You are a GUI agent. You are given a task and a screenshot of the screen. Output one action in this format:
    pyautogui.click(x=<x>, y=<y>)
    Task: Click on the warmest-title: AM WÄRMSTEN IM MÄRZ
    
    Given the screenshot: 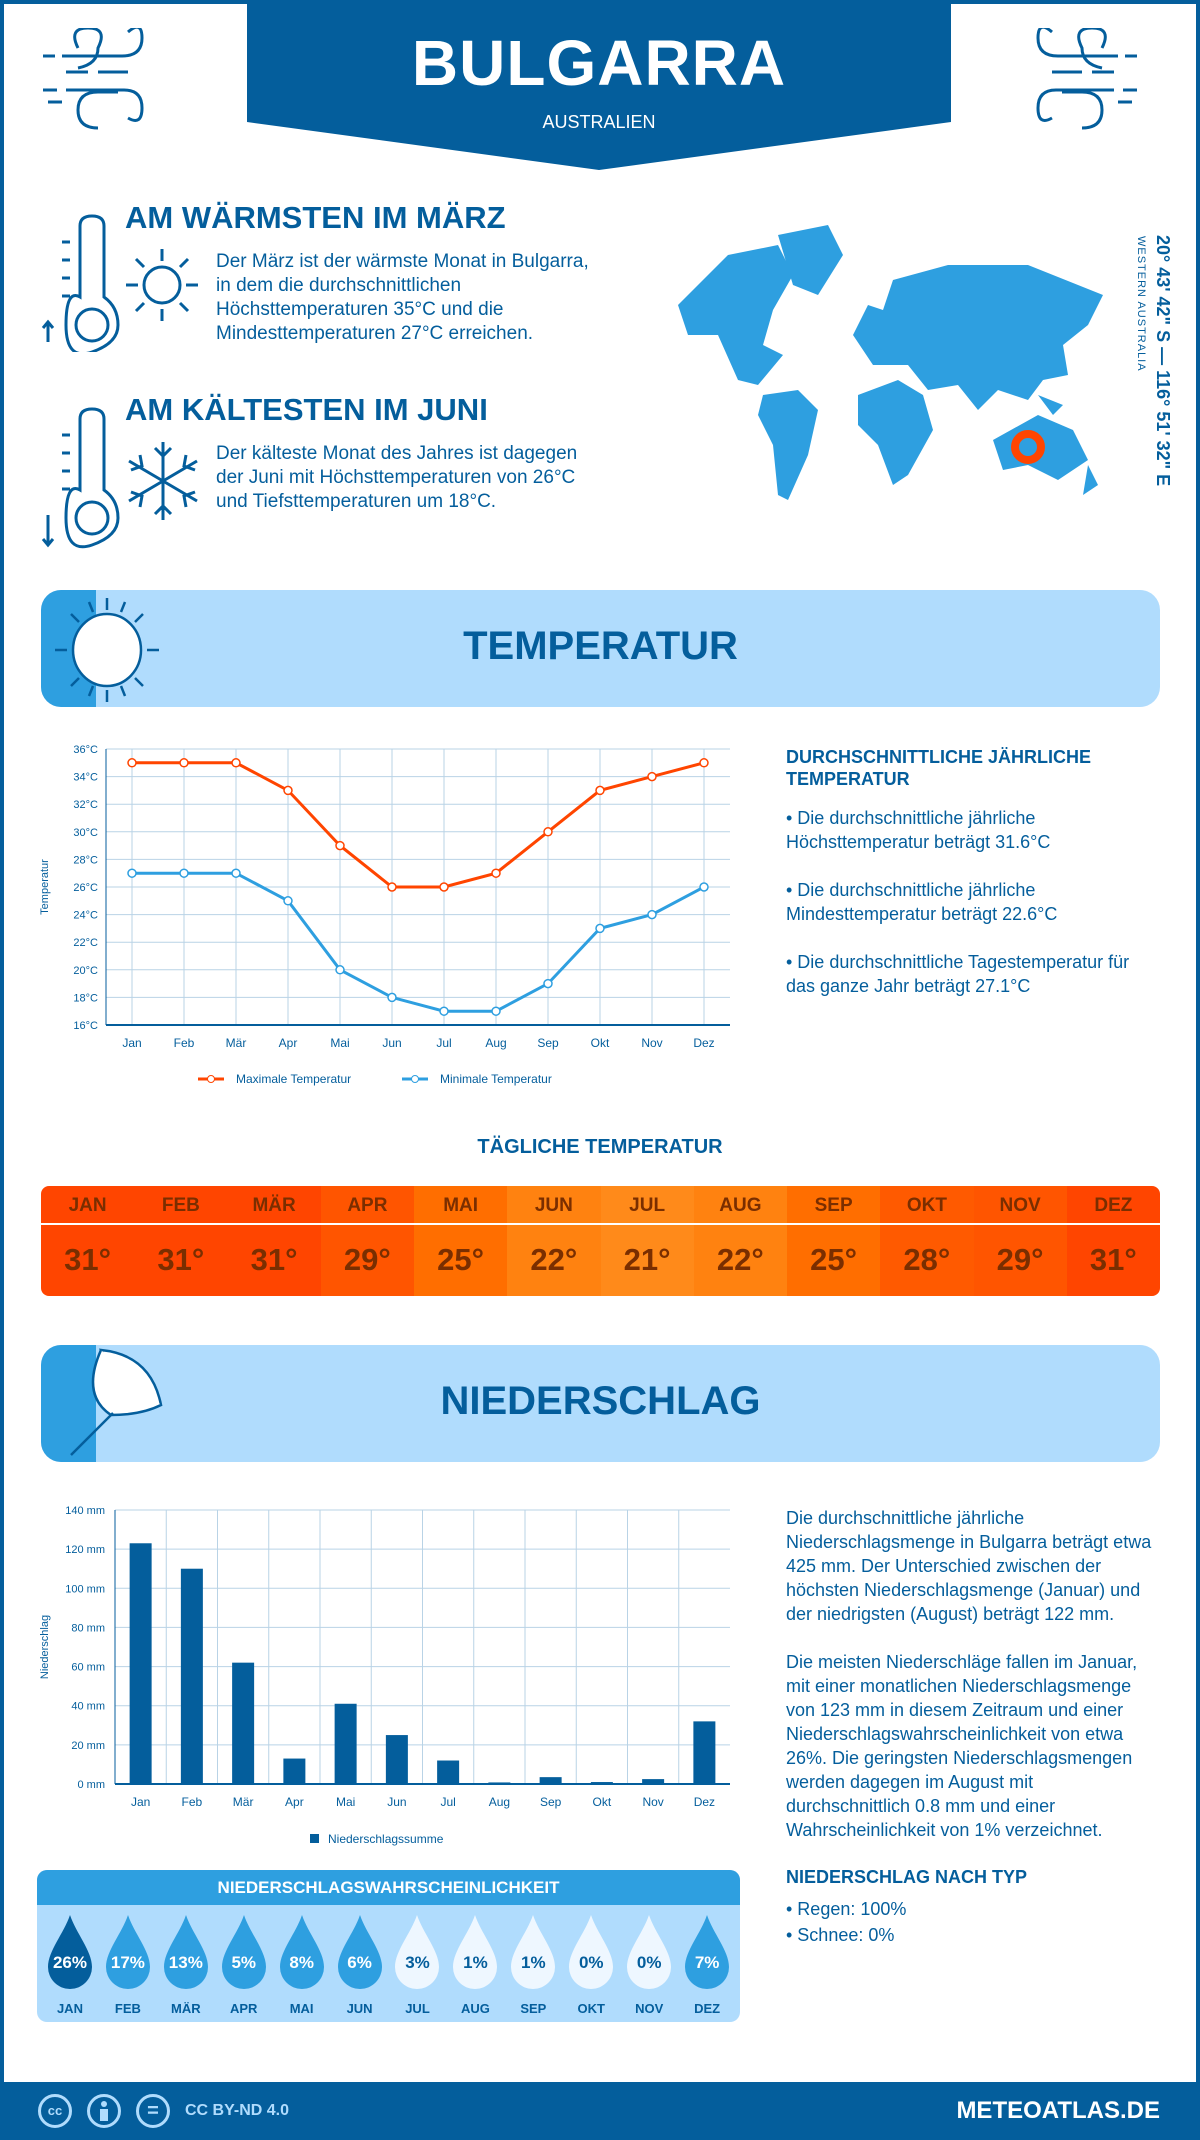 What is the action you would take?
    pyautogui.click(x=315, y=217)
    